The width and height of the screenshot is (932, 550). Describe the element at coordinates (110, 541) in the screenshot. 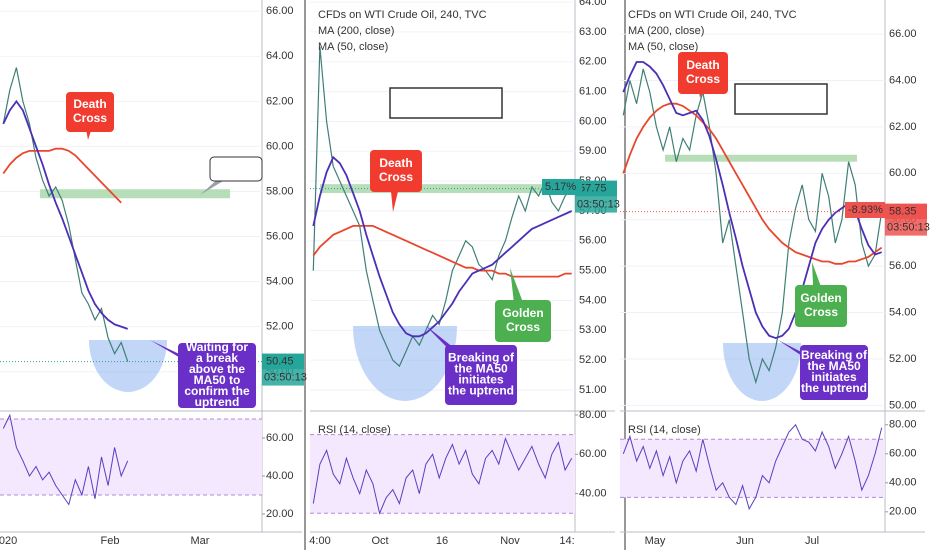

I see `x-tick-label: Feb` at that location.